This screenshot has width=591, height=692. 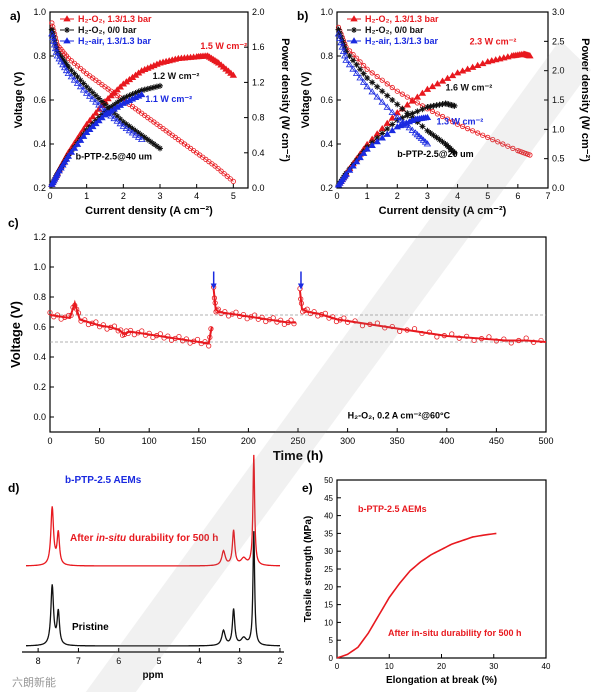 What do you see at coordinates (354, 30) in the screenshot?
I see `legend-marker-b` at bounding box center [354, 30].